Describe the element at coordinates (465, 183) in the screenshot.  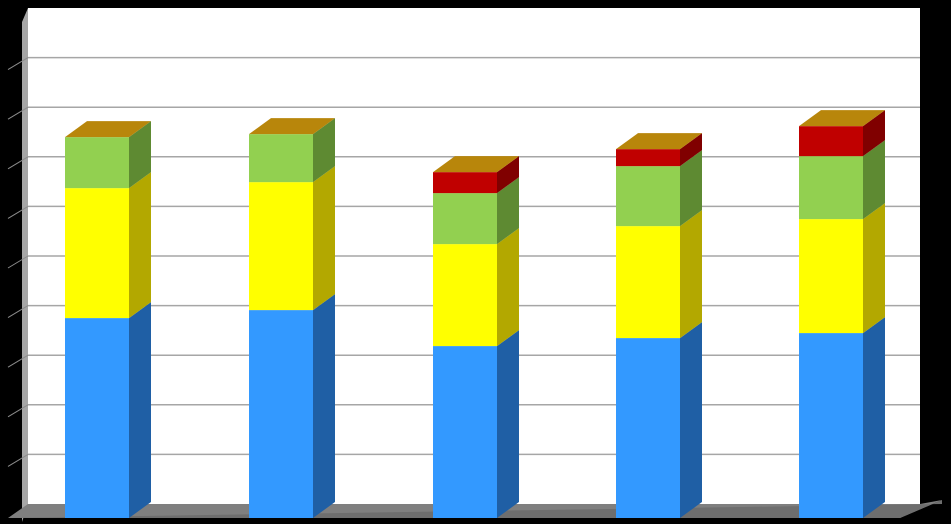
I see `bar-3-segment-4-front` at that location.